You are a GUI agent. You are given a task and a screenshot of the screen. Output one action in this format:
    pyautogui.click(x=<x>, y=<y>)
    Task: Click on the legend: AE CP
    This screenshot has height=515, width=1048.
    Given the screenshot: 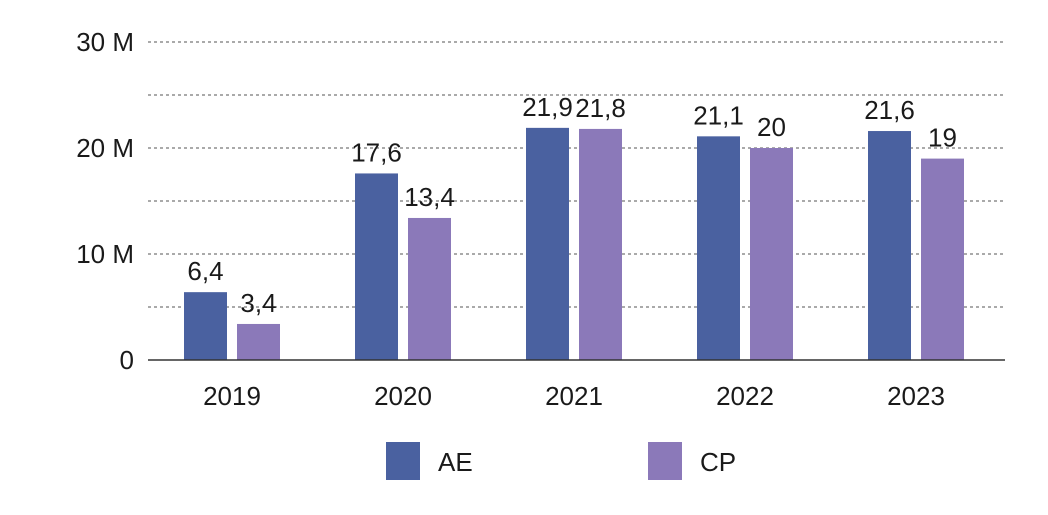 What is the action you would take?
    pyautogui.click(x=561, y=461)
    